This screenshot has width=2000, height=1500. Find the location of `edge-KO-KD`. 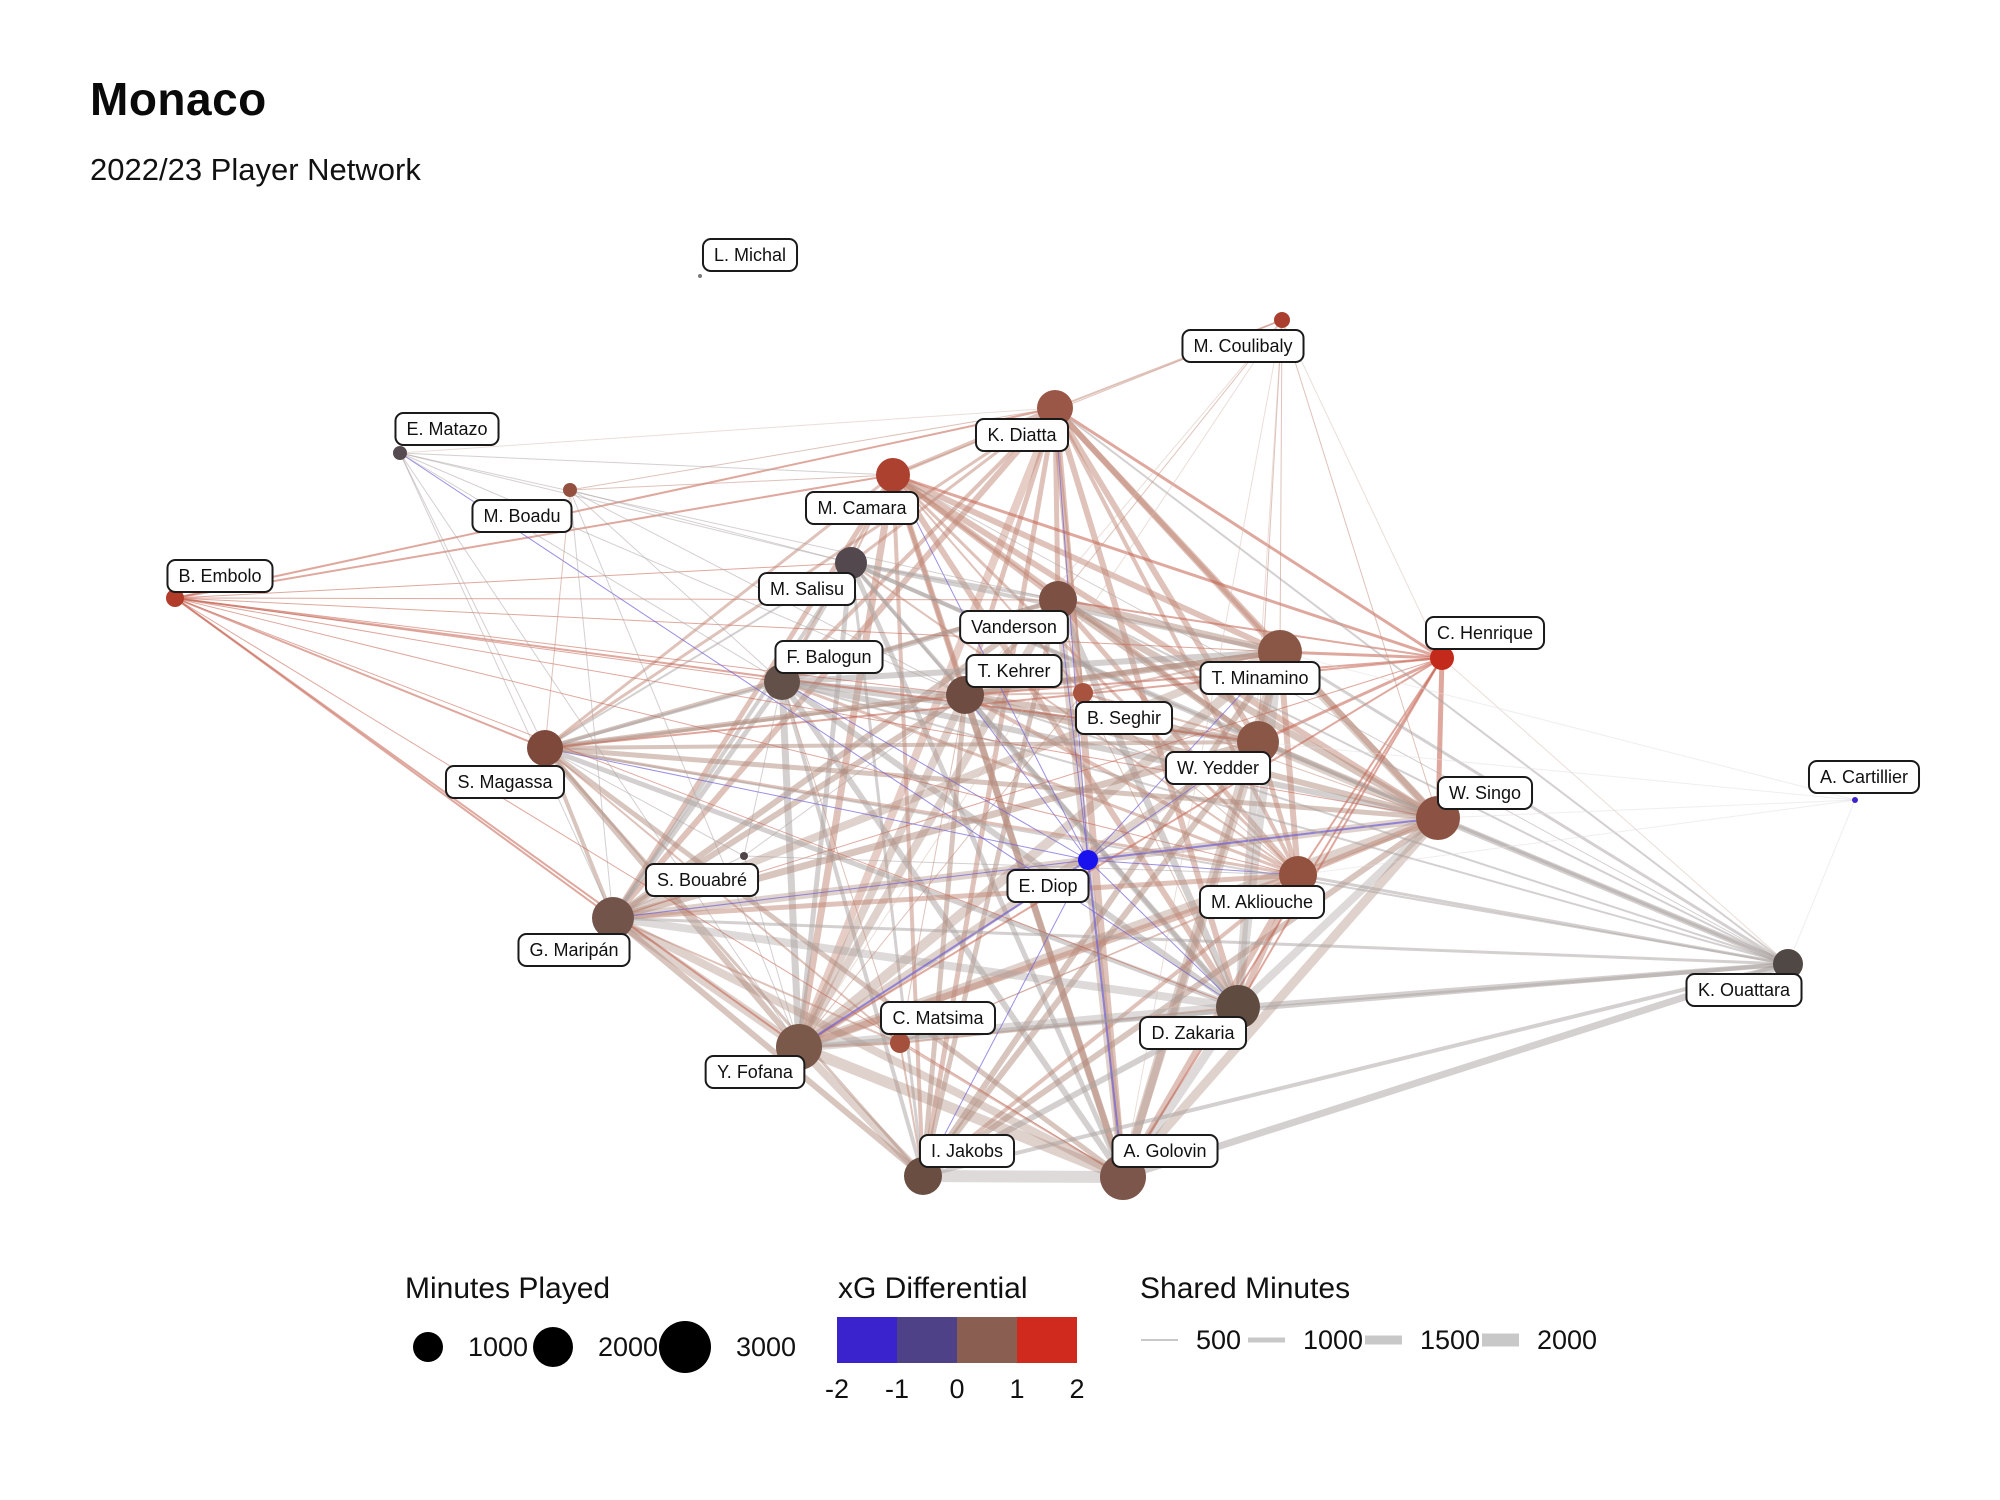

edge-KO-KD is located at coordinates (1421, 686).